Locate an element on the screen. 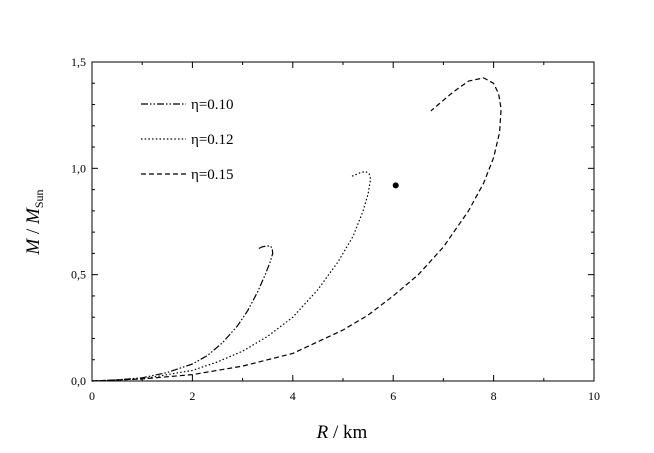  y-tick-label: 1,0 is located at coordinates (78, 168).